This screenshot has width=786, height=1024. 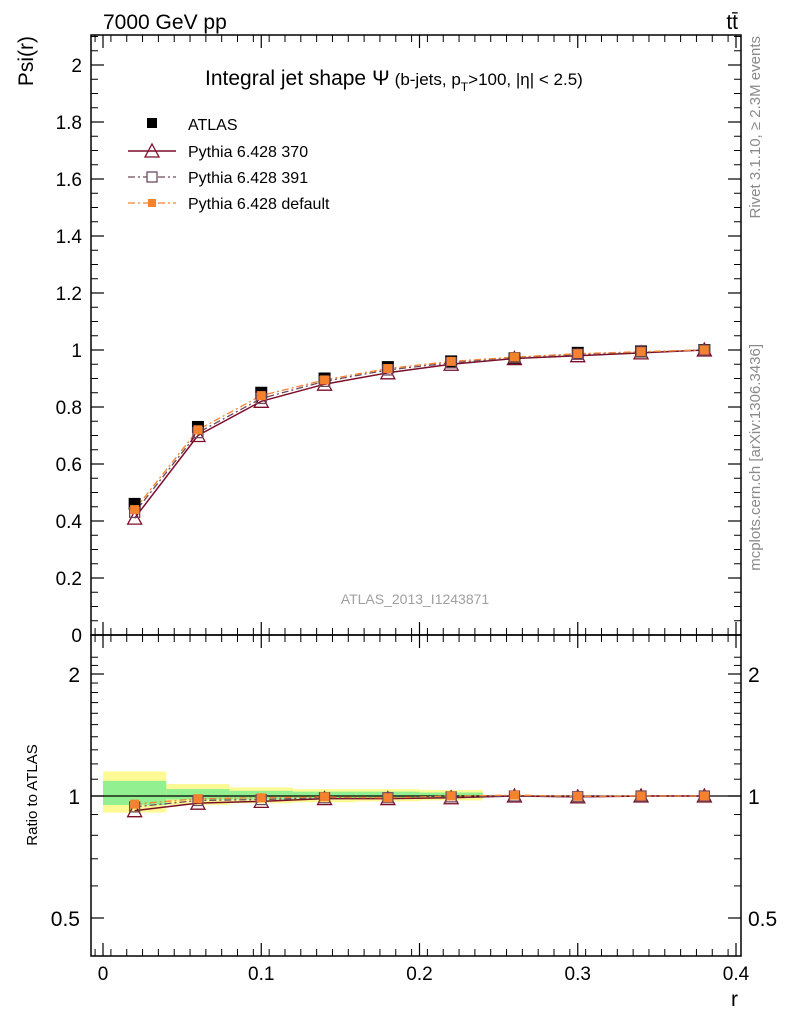 What do you see at coordinates (26, 61) in the screenshot?
I see `main-y-axis-label: Psi(r)` at bounding box center [26, 61].